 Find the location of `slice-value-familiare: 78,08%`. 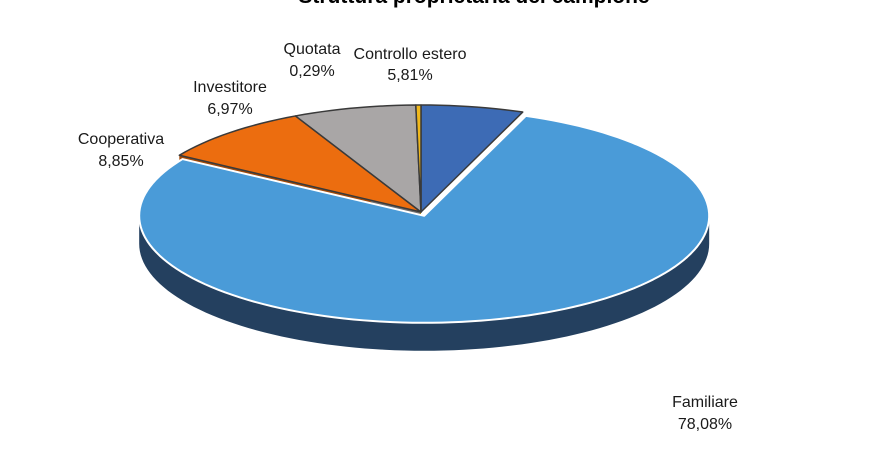

slice-value-familiare: 78,08% is located at coordinates (705, 424).